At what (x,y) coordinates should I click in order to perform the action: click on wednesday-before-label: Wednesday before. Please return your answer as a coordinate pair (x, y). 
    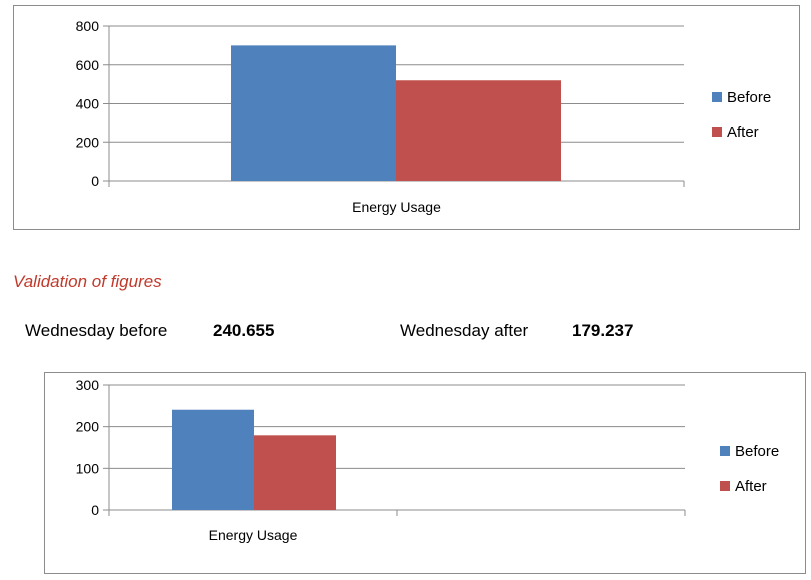
    Looking at the image, I should click on (96, 330).